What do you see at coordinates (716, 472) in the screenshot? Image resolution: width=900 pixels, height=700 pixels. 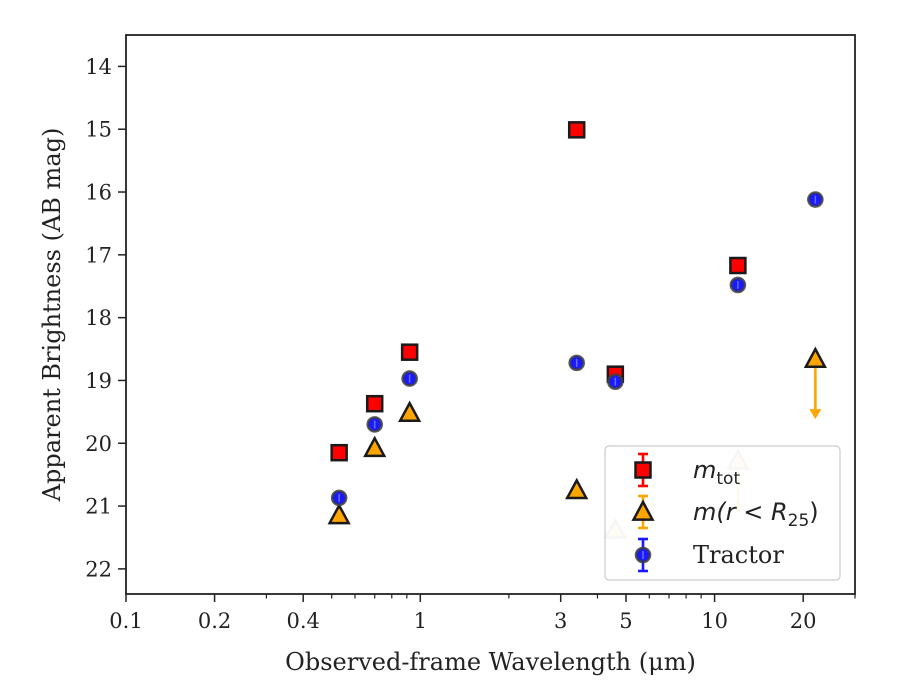 I see `legend-label: mtot` at bounding box center [716, 472].